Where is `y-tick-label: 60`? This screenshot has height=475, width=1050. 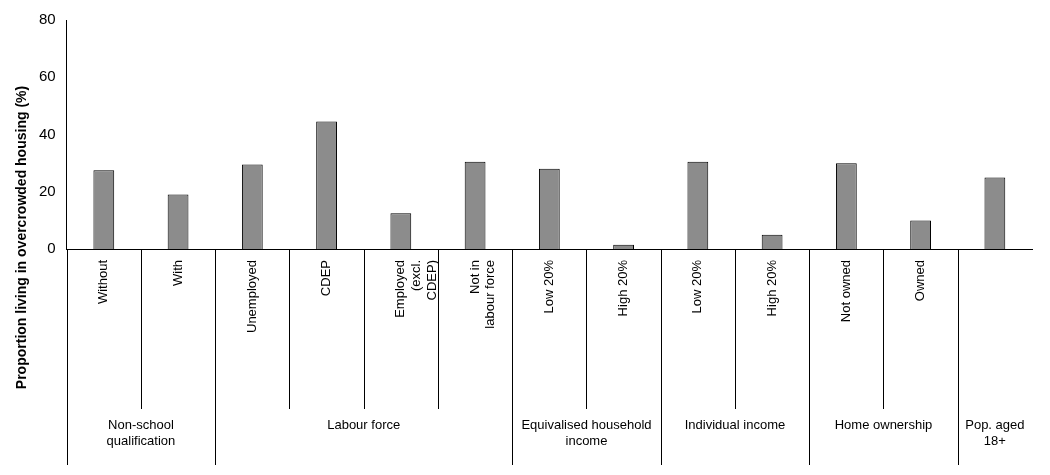
y-tick-label: 60 is located at coordinates (47, 76).